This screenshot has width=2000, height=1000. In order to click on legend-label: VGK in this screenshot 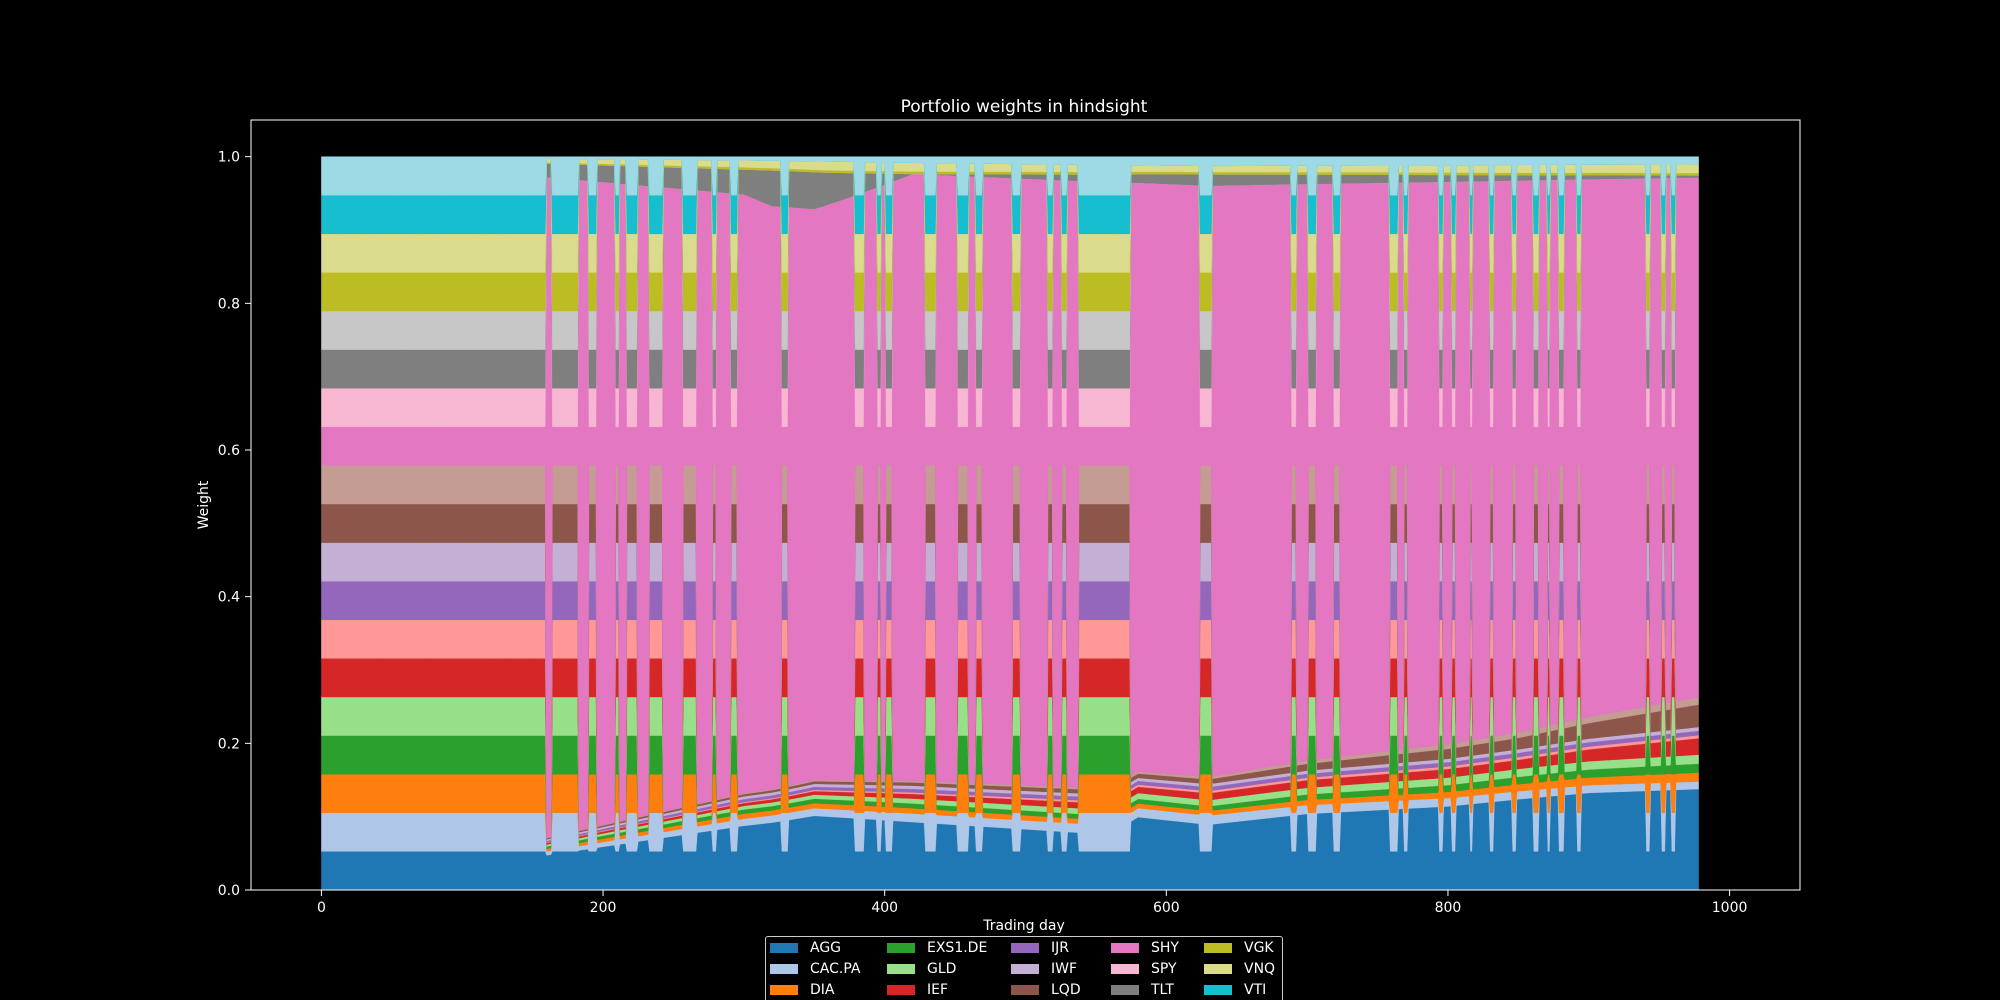, I will do `click(1259, 948)`.